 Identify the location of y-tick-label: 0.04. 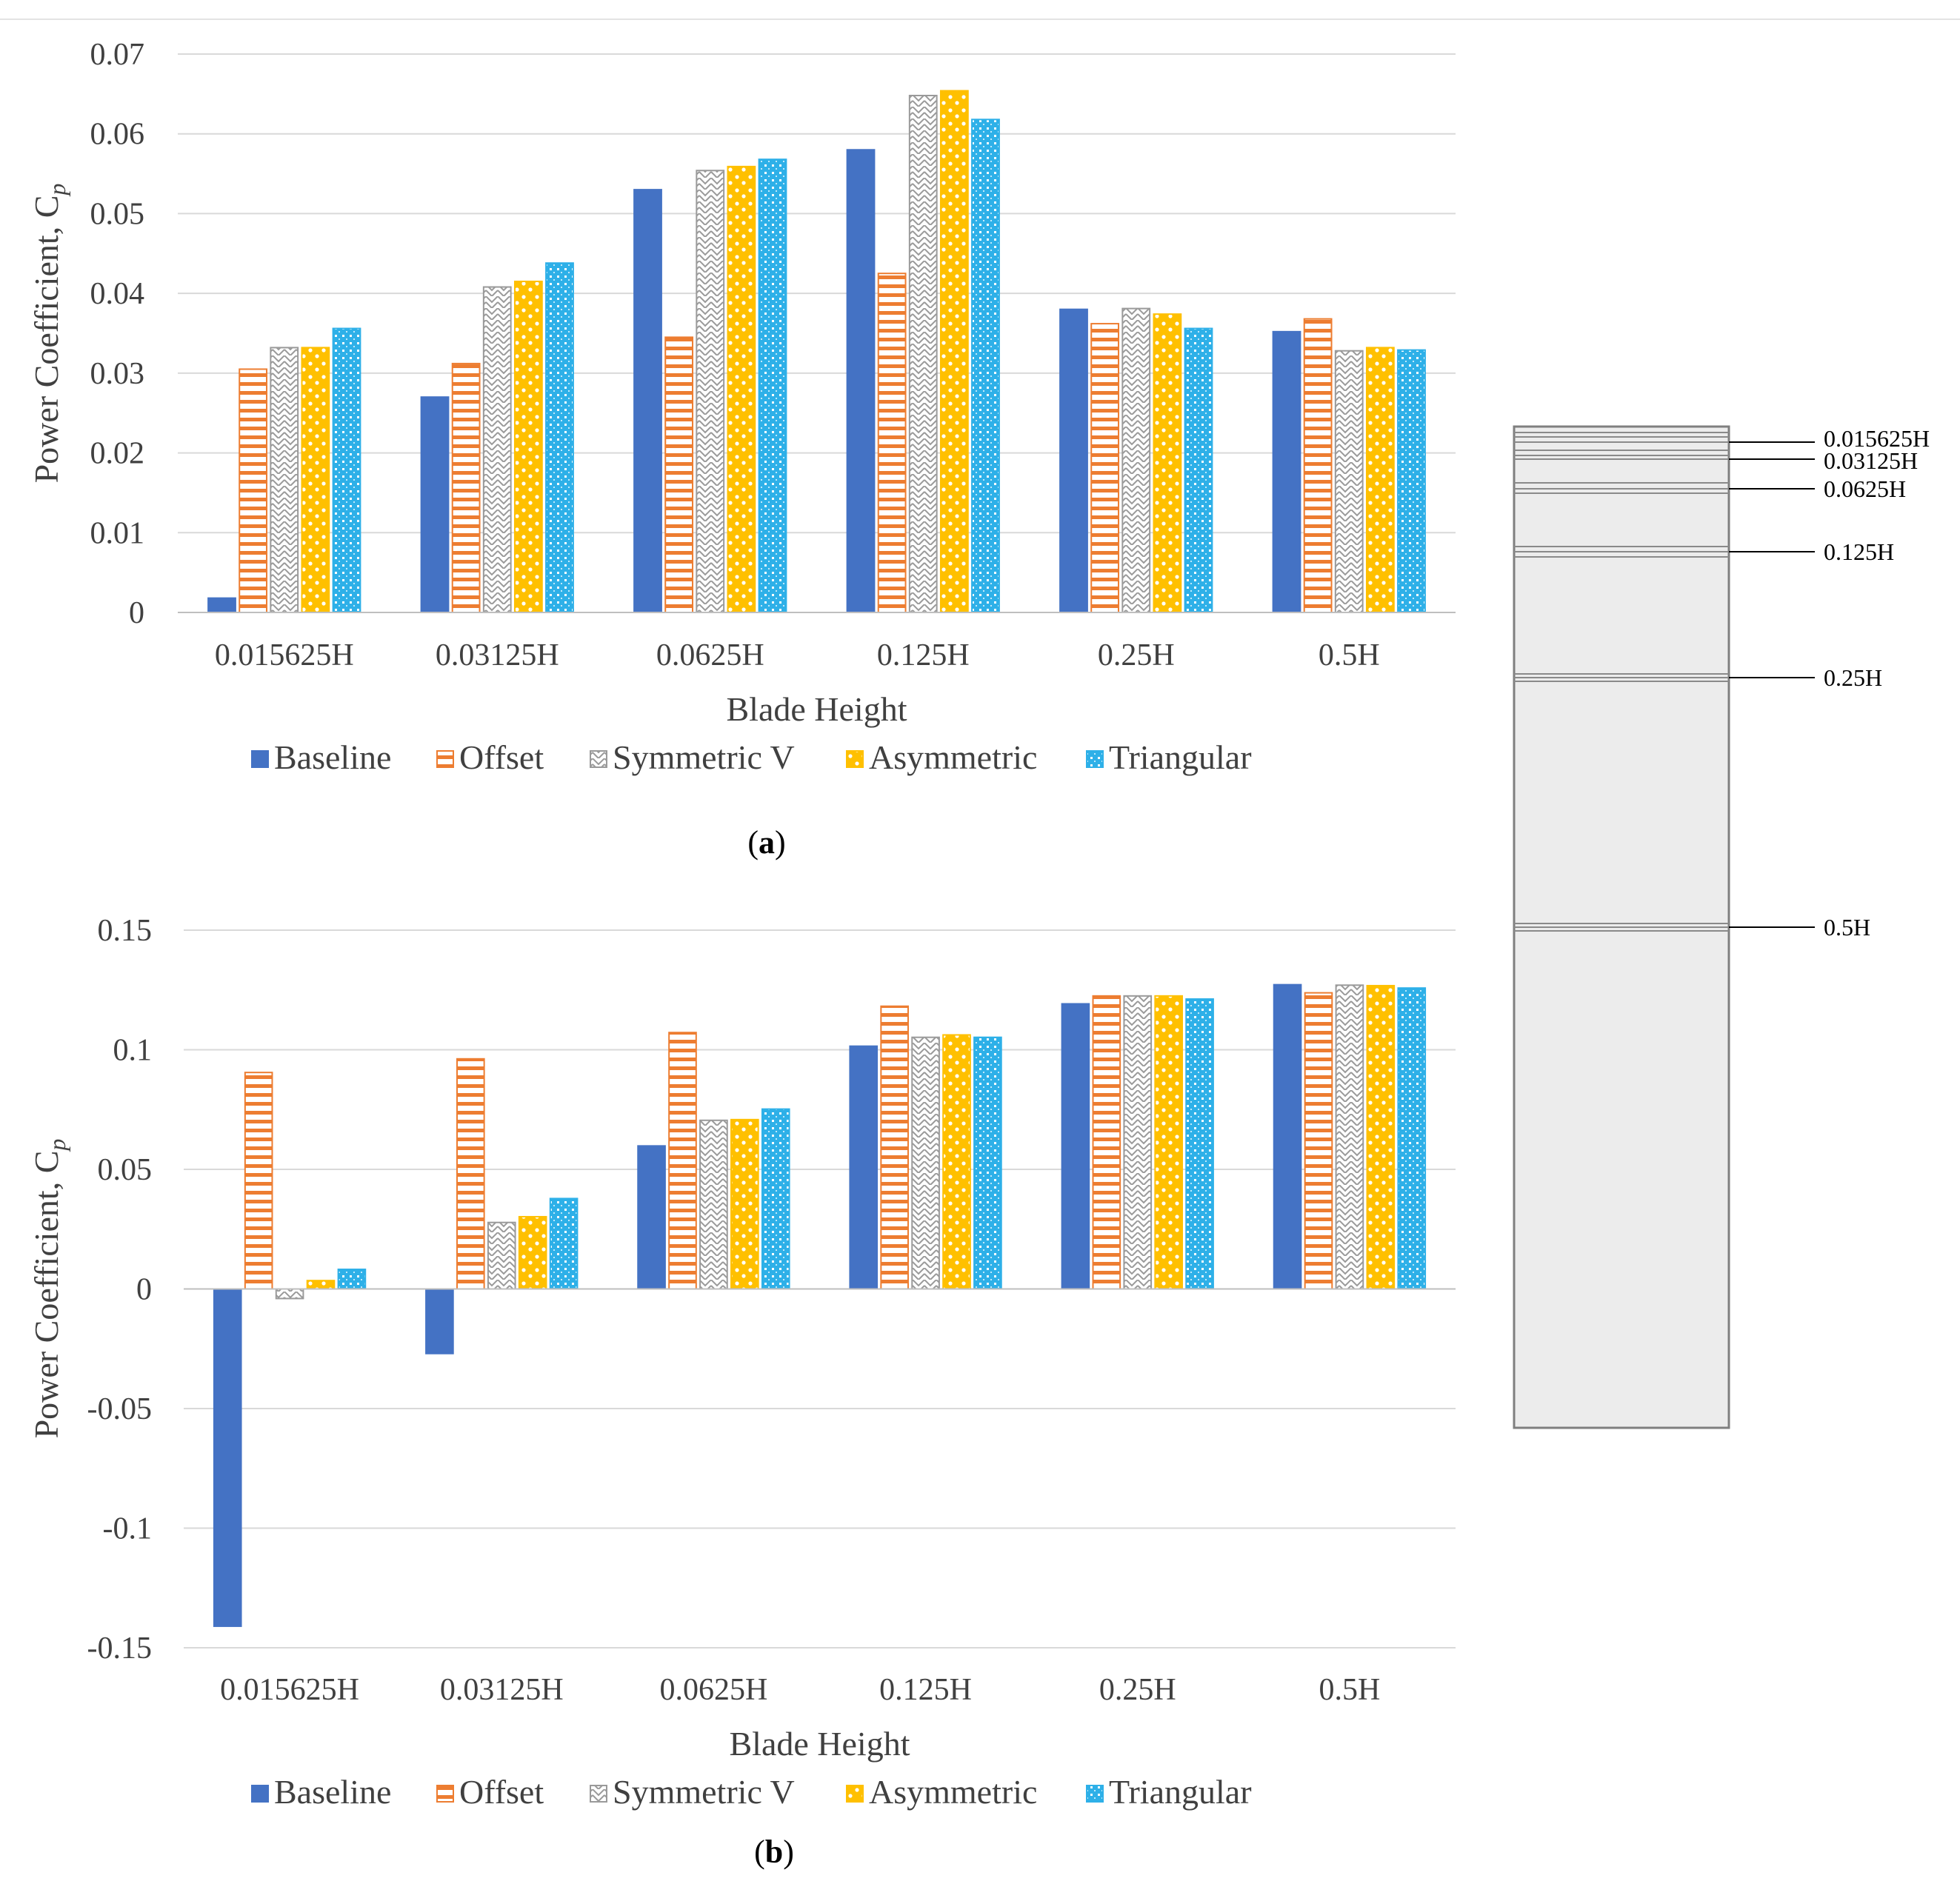
(117, 294).